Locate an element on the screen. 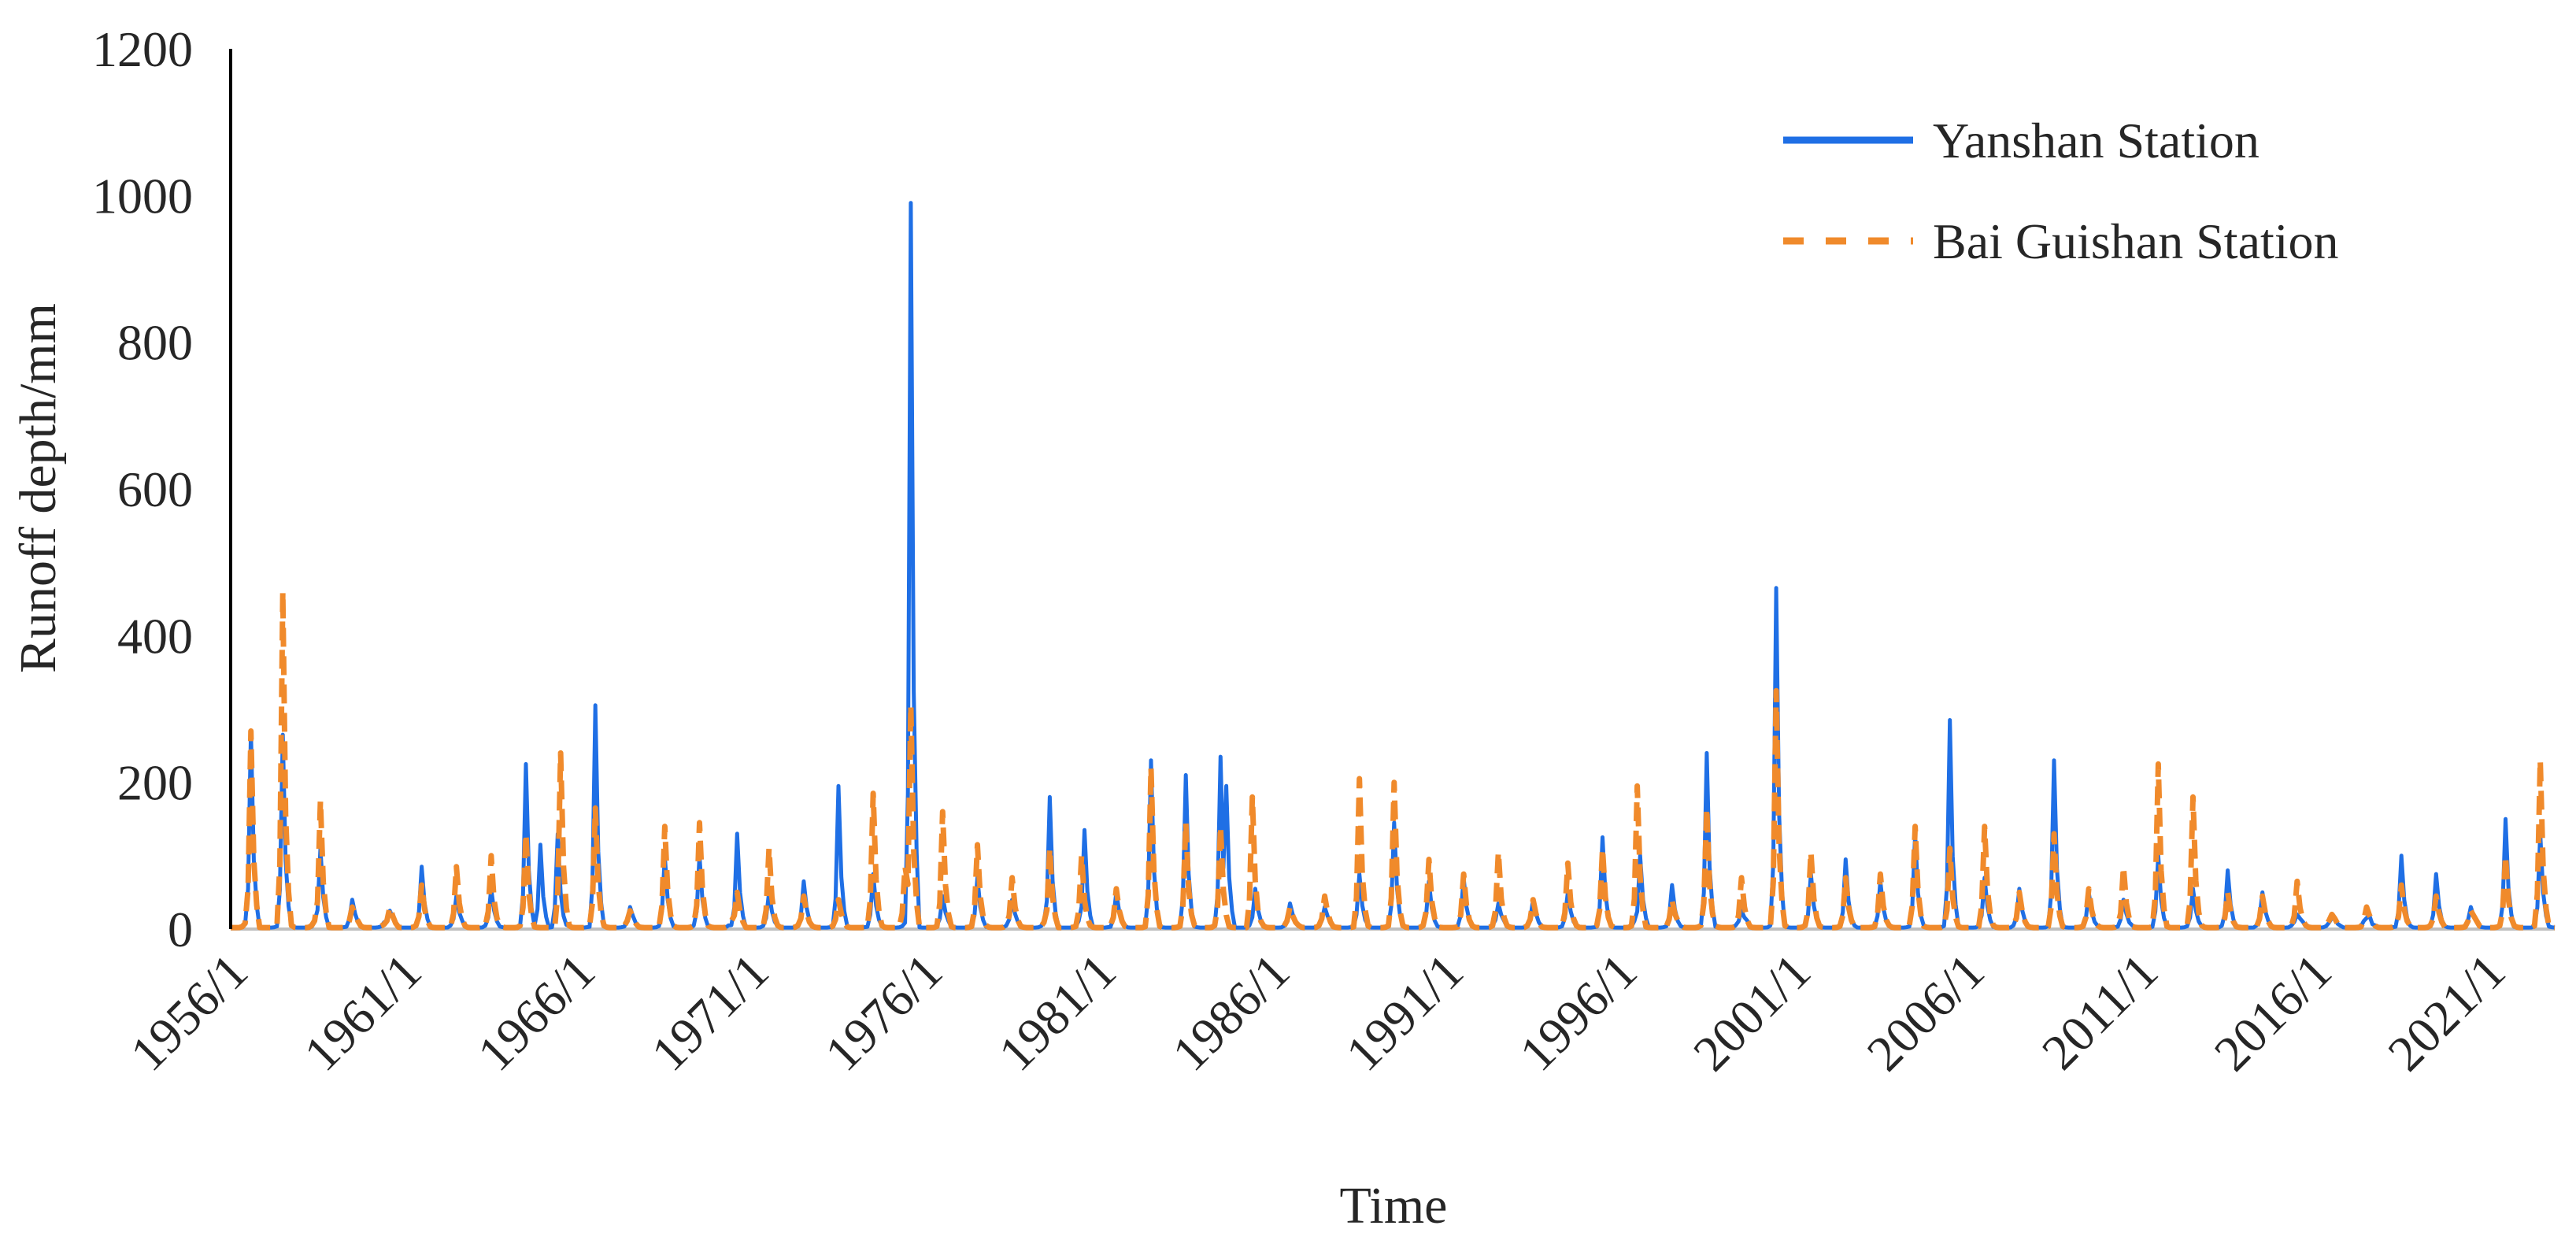 The width and height of the screenshot is (2576, 1244). x-tick-label: 2011/1 is located at coordinates (2099, 1011).